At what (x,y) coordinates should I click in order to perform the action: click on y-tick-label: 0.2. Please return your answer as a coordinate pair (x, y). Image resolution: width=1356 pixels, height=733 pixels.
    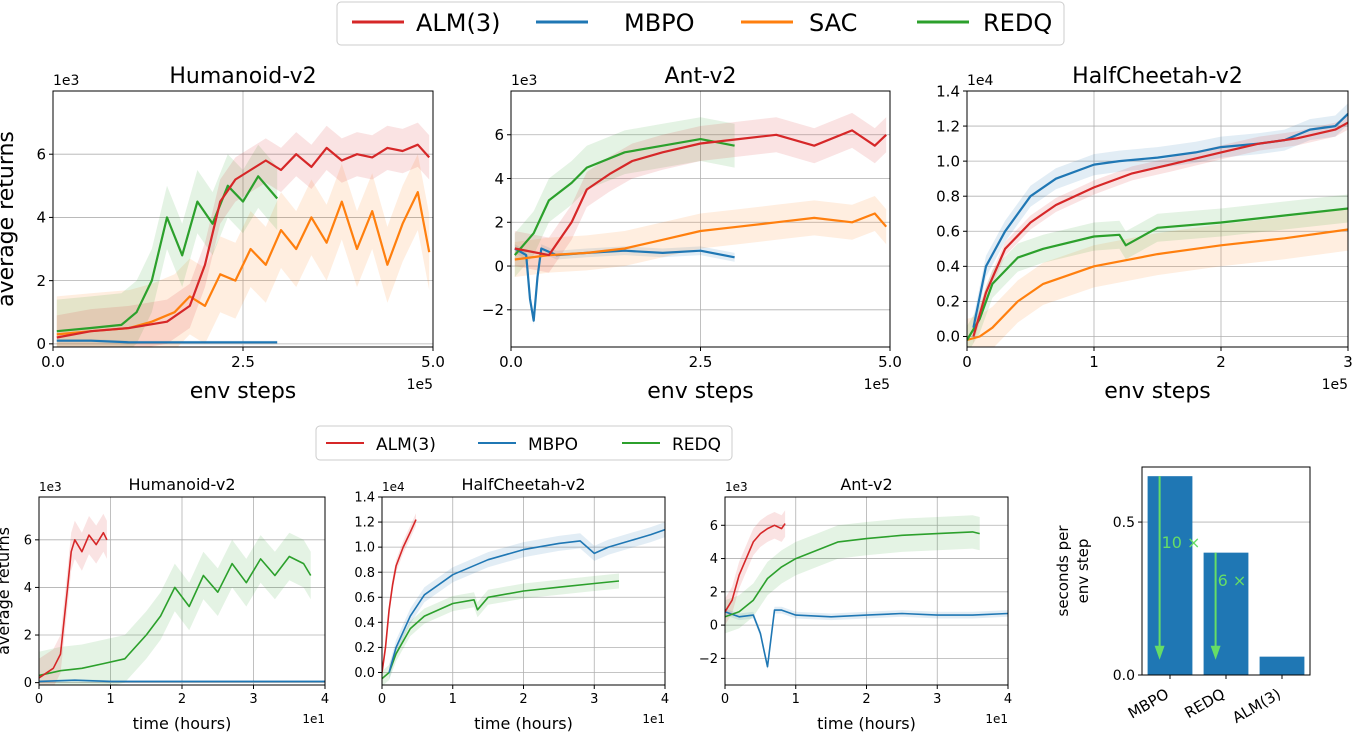
    Looking at the image, I should click on (948, 302).